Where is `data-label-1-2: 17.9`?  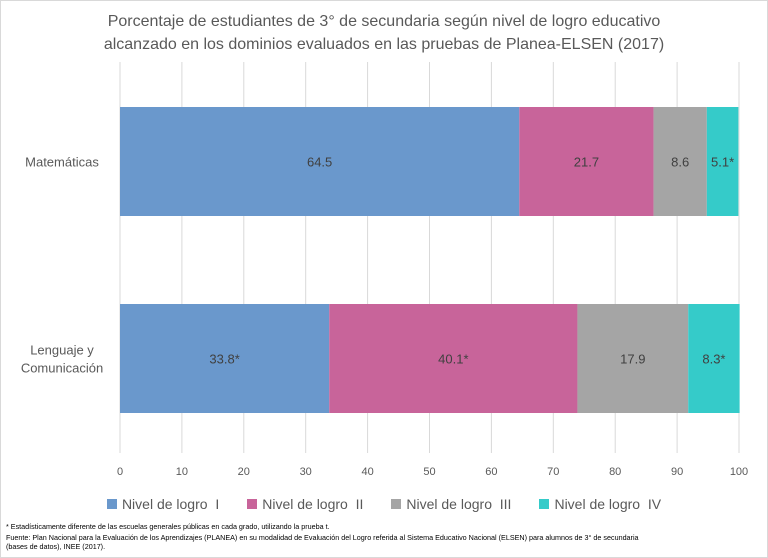 data-label-1-2: 17.9 is located at coordinates (632, 359).